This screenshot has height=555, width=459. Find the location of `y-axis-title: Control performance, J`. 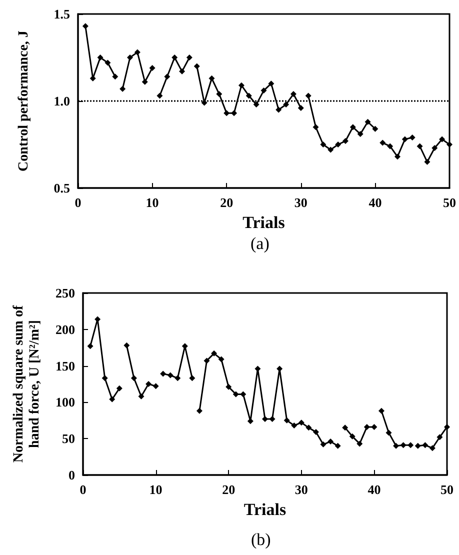

y-axis-title: Control performance, J is located at coordinates (24, 101).